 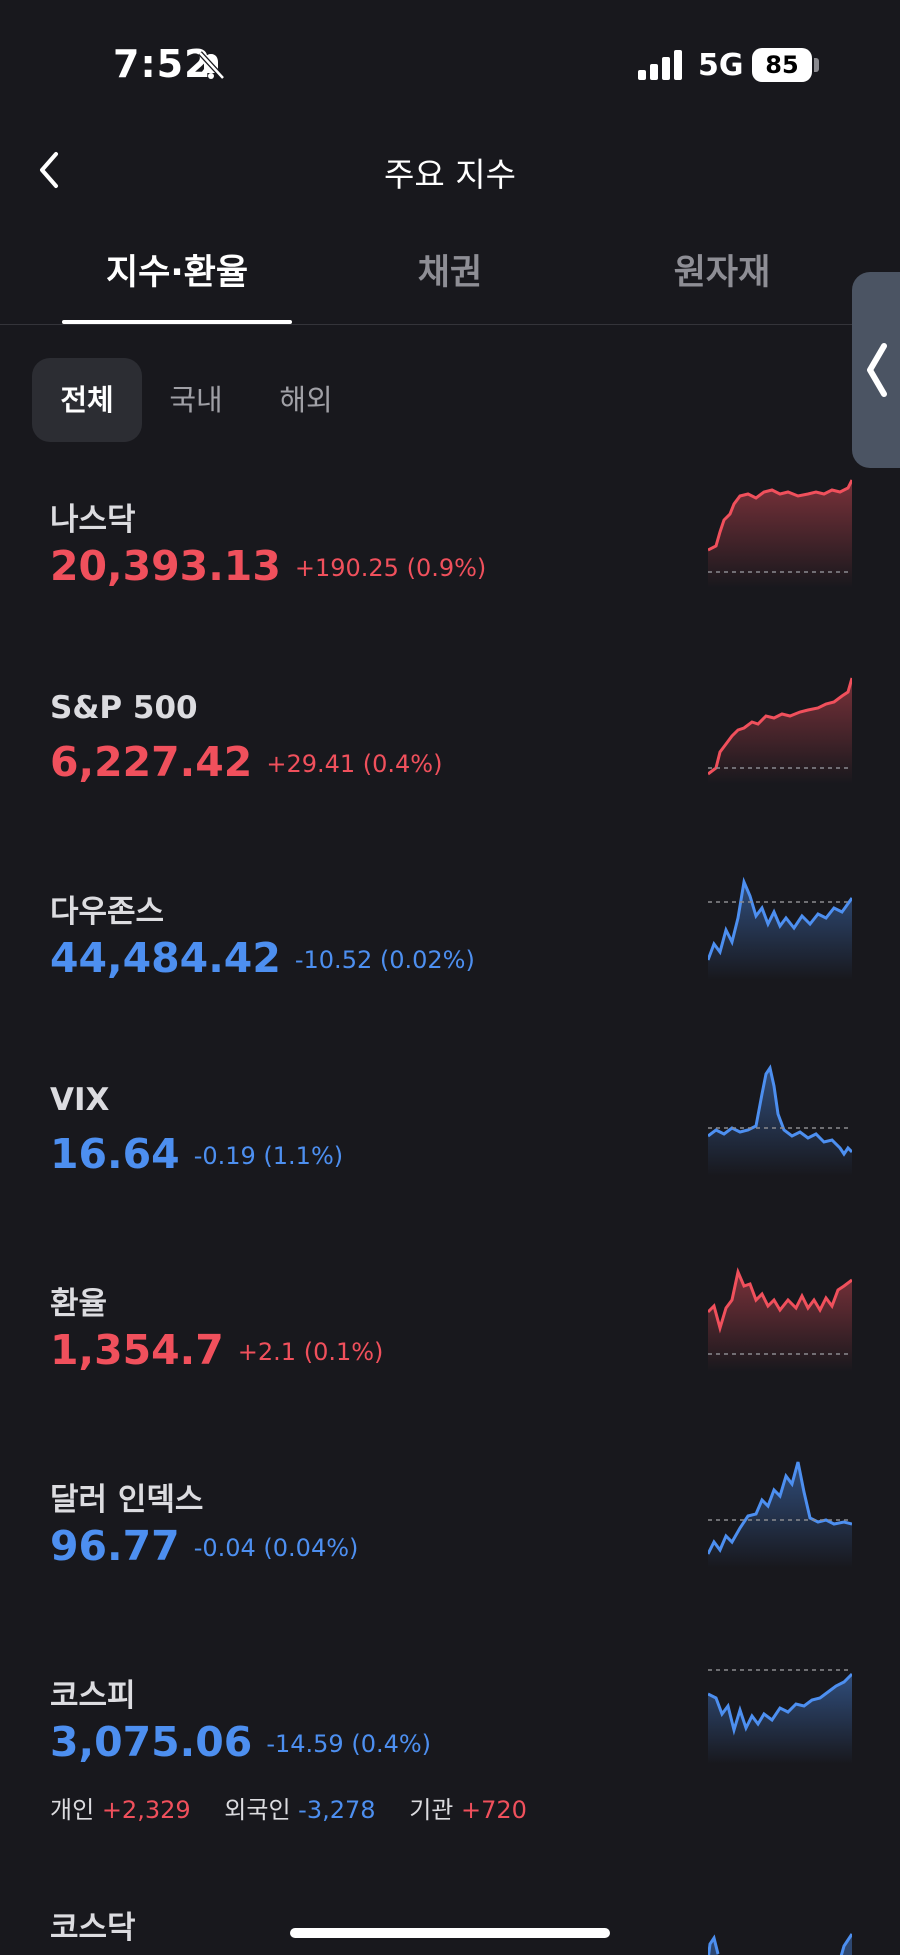 What do you see at coordinates (50, 170) in the screenshot?
I see `back-chevron-icon` at bounding box center [50, 170].